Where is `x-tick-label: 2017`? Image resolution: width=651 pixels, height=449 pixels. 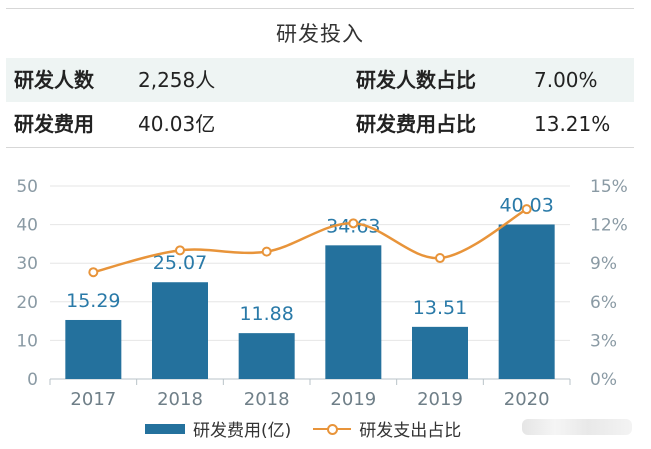
x-tick-label: 2017 is located at coordinates (93, 399).